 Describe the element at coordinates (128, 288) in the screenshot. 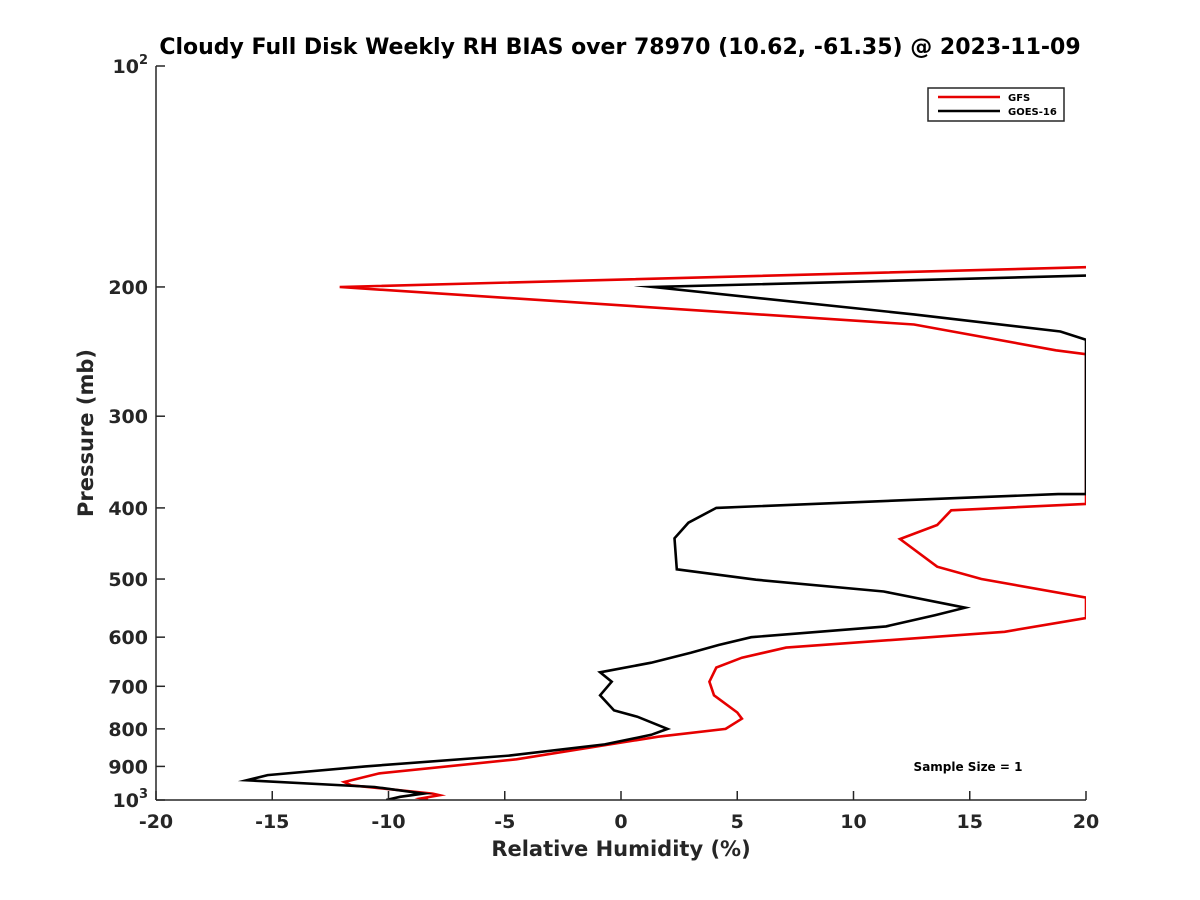

I see `y-tick-label: 200` at that location.